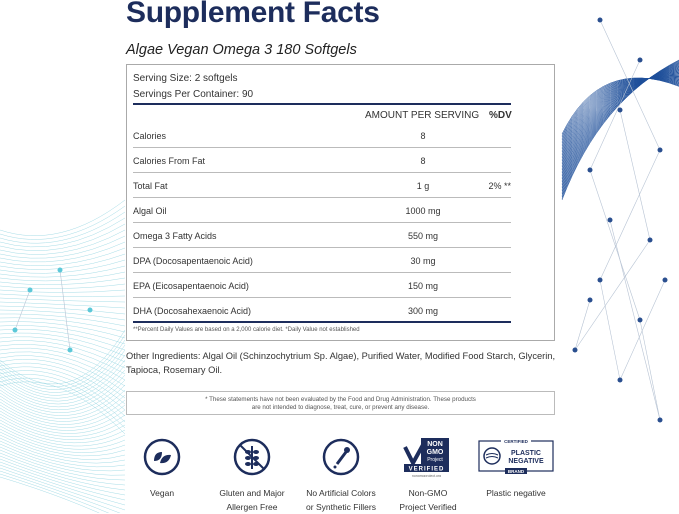  I want to click on nutrient-amount: 1000 mg, so click(423, 211).